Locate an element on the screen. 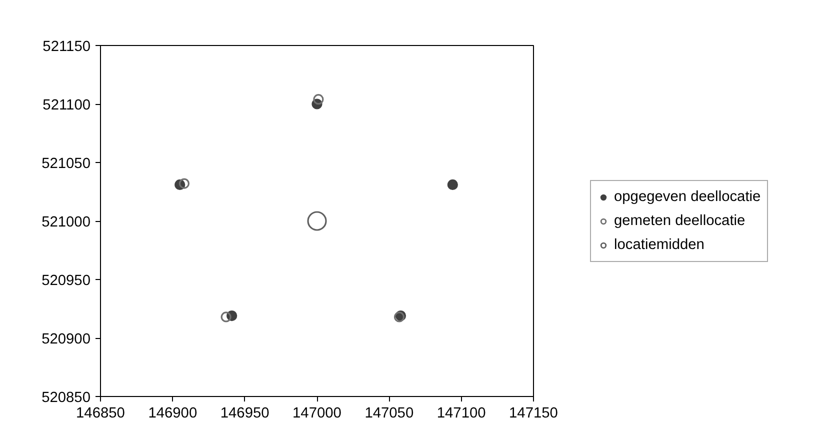 This screenshot has width=830, height=448. legend-label: gemeten deellocatie is located at coordinates (680, 220).